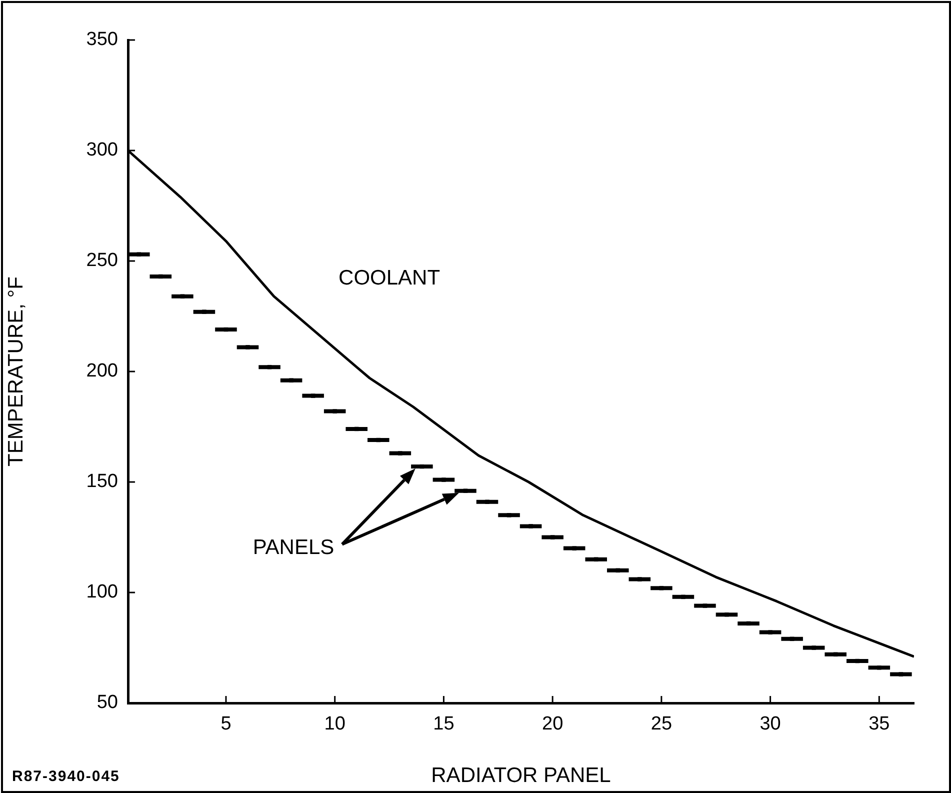  What do you see at coordinates (102, 592) in the screenshot?
I see `y-tick-label: 100` at bounding box center [102, 592].